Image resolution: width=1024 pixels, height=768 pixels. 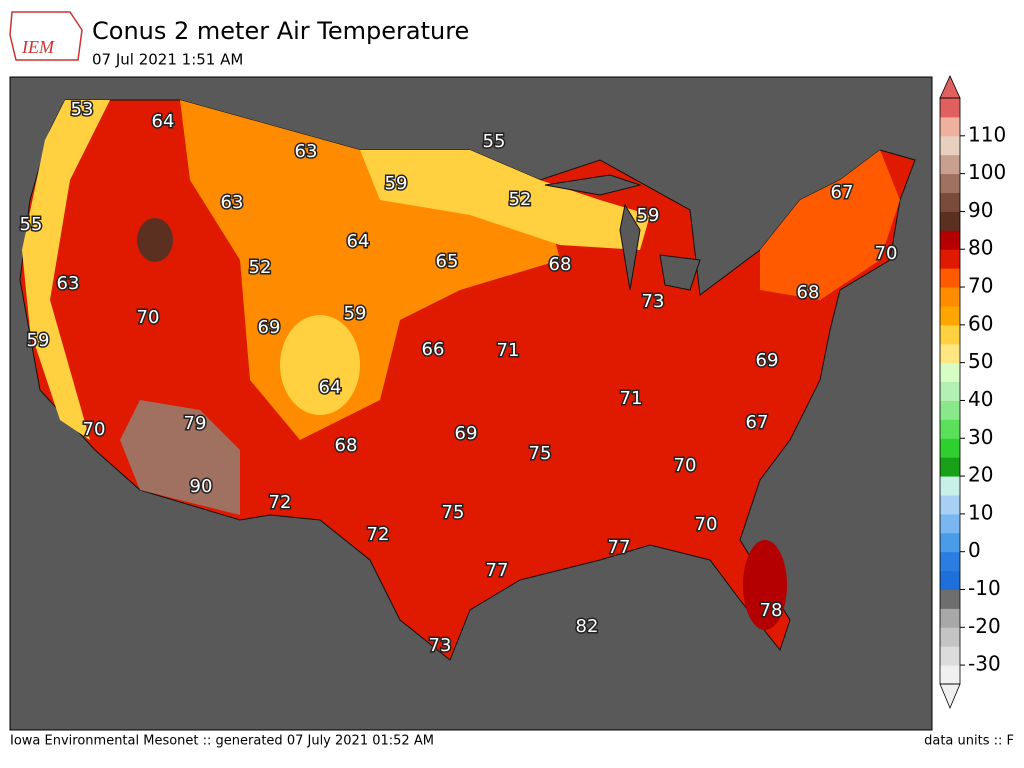 What do you see at coordinates (771, 610) in the screenshot?
I see `contour-label: 78` at bounding box center [771, 610].